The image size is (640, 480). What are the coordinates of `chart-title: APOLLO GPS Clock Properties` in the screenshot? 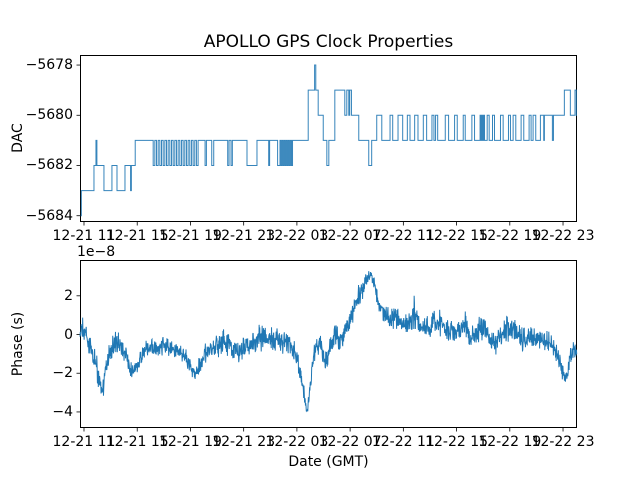 It's located at (328, 42).